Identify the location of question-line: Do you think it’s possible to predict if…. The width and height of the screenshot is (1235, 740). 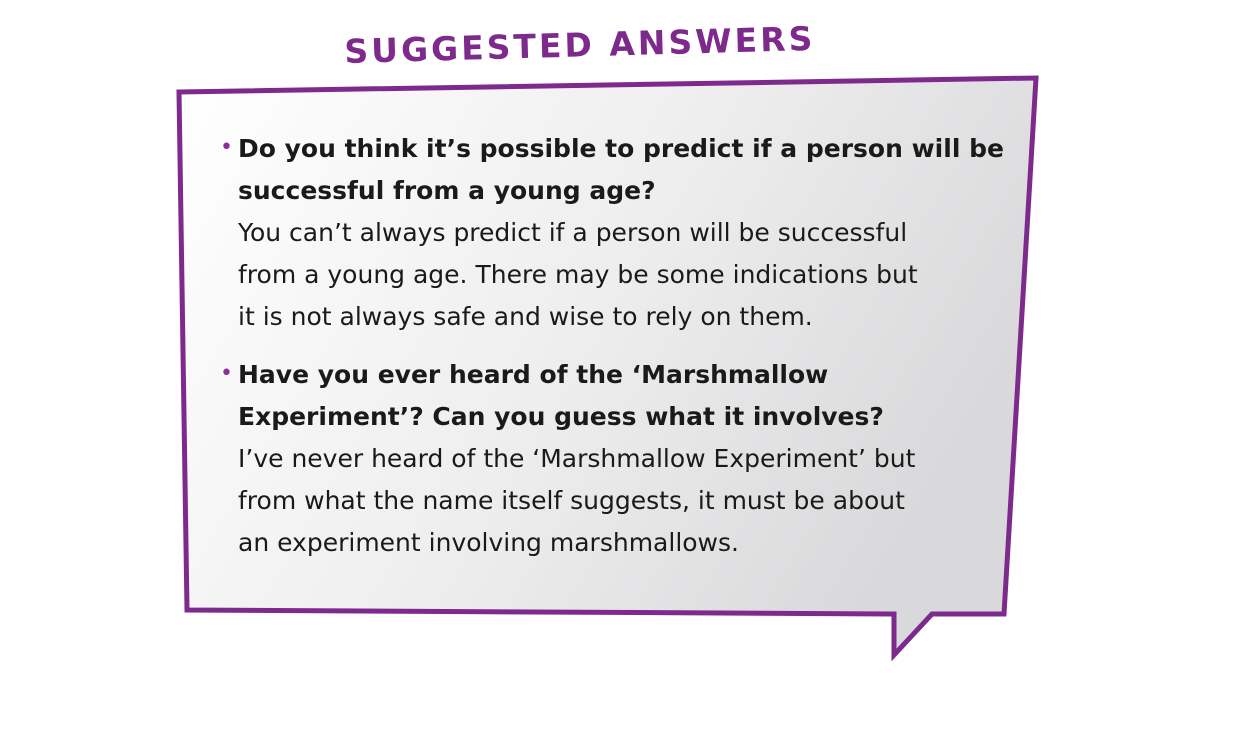
(621, 148).